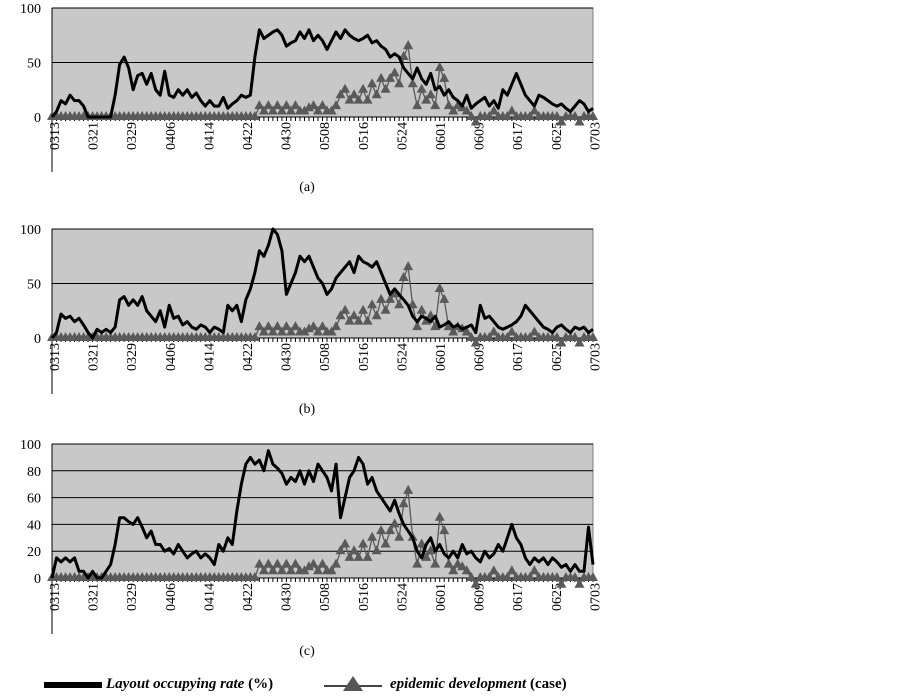 The width and height of the screenshot is (903, 697). Describe the element at coordinates (30, 445) in the screenshot. I see `y-tick-label: 100` at that location.